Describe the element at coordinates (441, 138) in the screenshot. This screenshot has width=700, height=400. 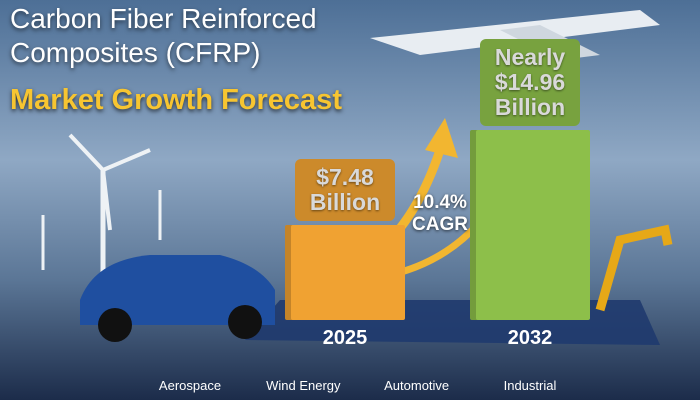
I see `arrow-head` at that location.